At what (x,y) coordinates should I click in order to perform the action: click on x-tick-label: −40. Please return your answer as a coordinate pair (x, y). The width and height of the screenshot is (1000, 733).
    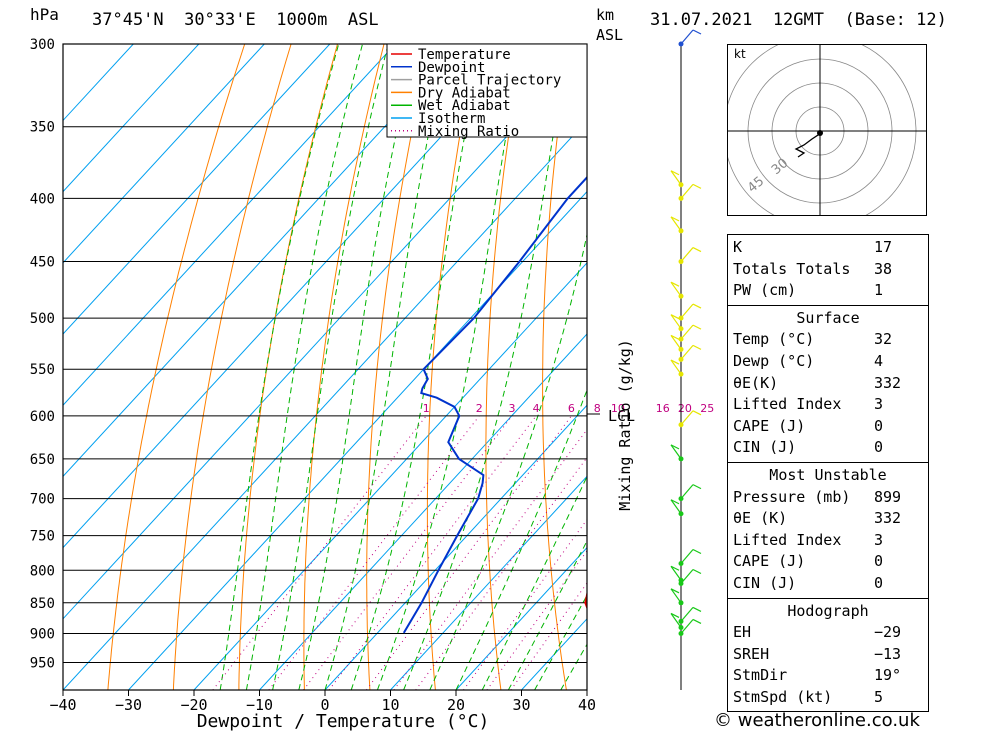
    Looking at the image, I should click on (62, 705).